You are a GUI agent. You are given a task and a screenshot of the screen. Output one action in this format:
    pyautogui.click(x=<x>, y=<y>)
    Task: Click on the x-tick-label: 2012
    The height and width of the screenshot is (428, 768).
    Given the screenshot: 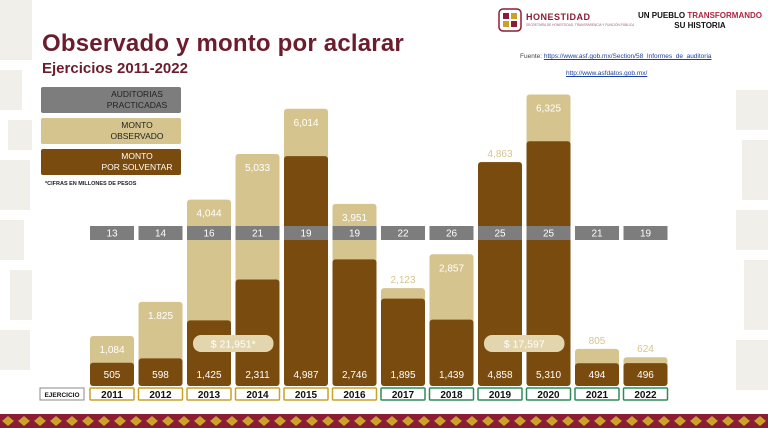 What is the action you would take?
    pyautogui.click(x=160, y=395)
    